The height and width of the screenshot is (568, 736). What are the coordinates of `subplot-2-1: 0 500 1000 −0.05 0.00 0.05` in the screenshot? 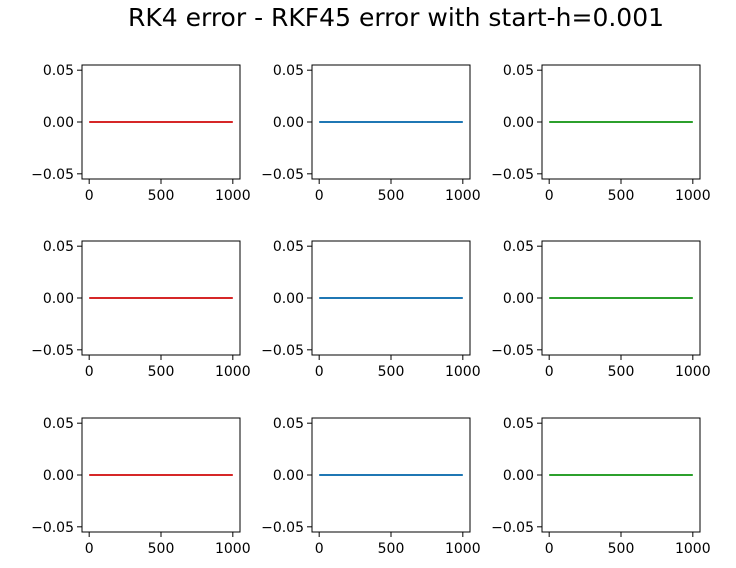 It's located at (141, 309).